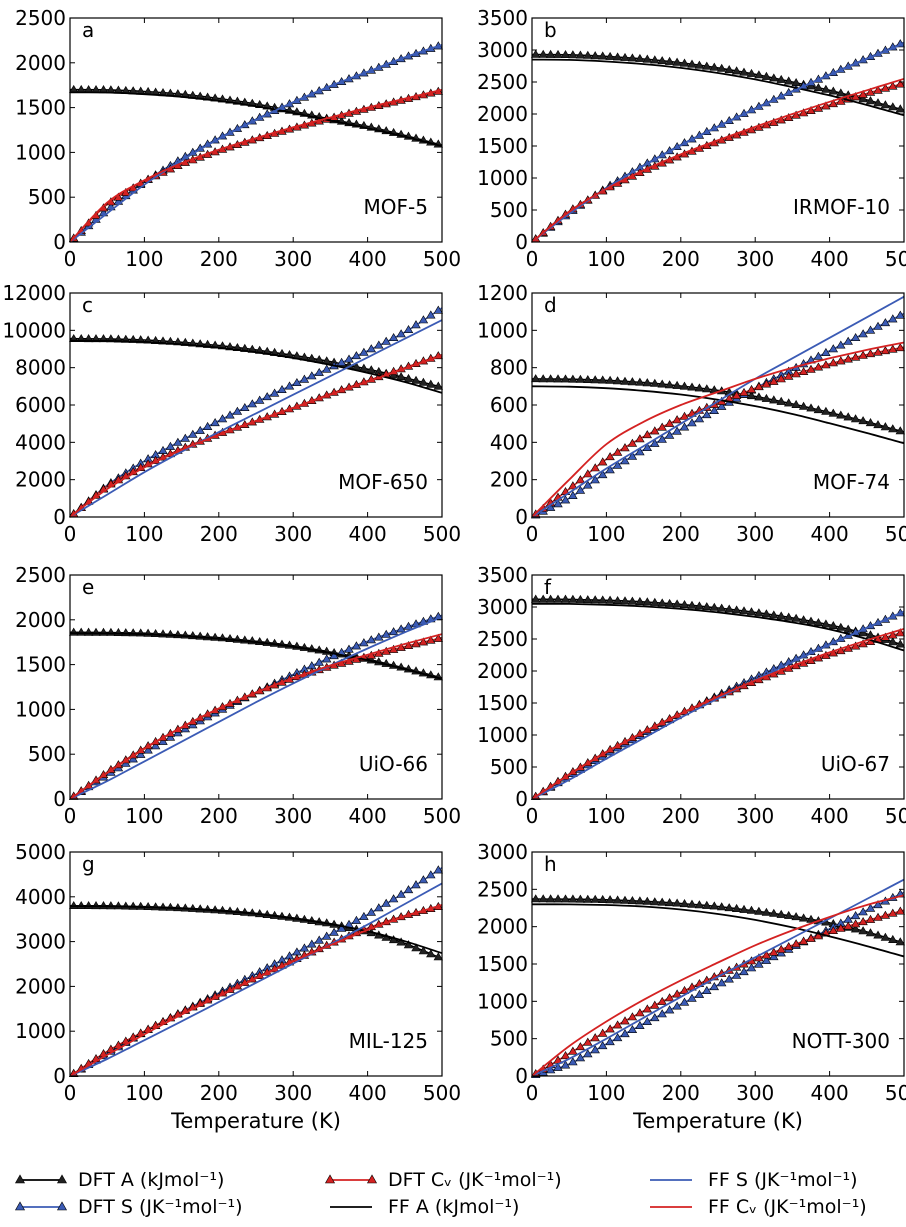  I want to click on legend-marker, so click(372, 1179).